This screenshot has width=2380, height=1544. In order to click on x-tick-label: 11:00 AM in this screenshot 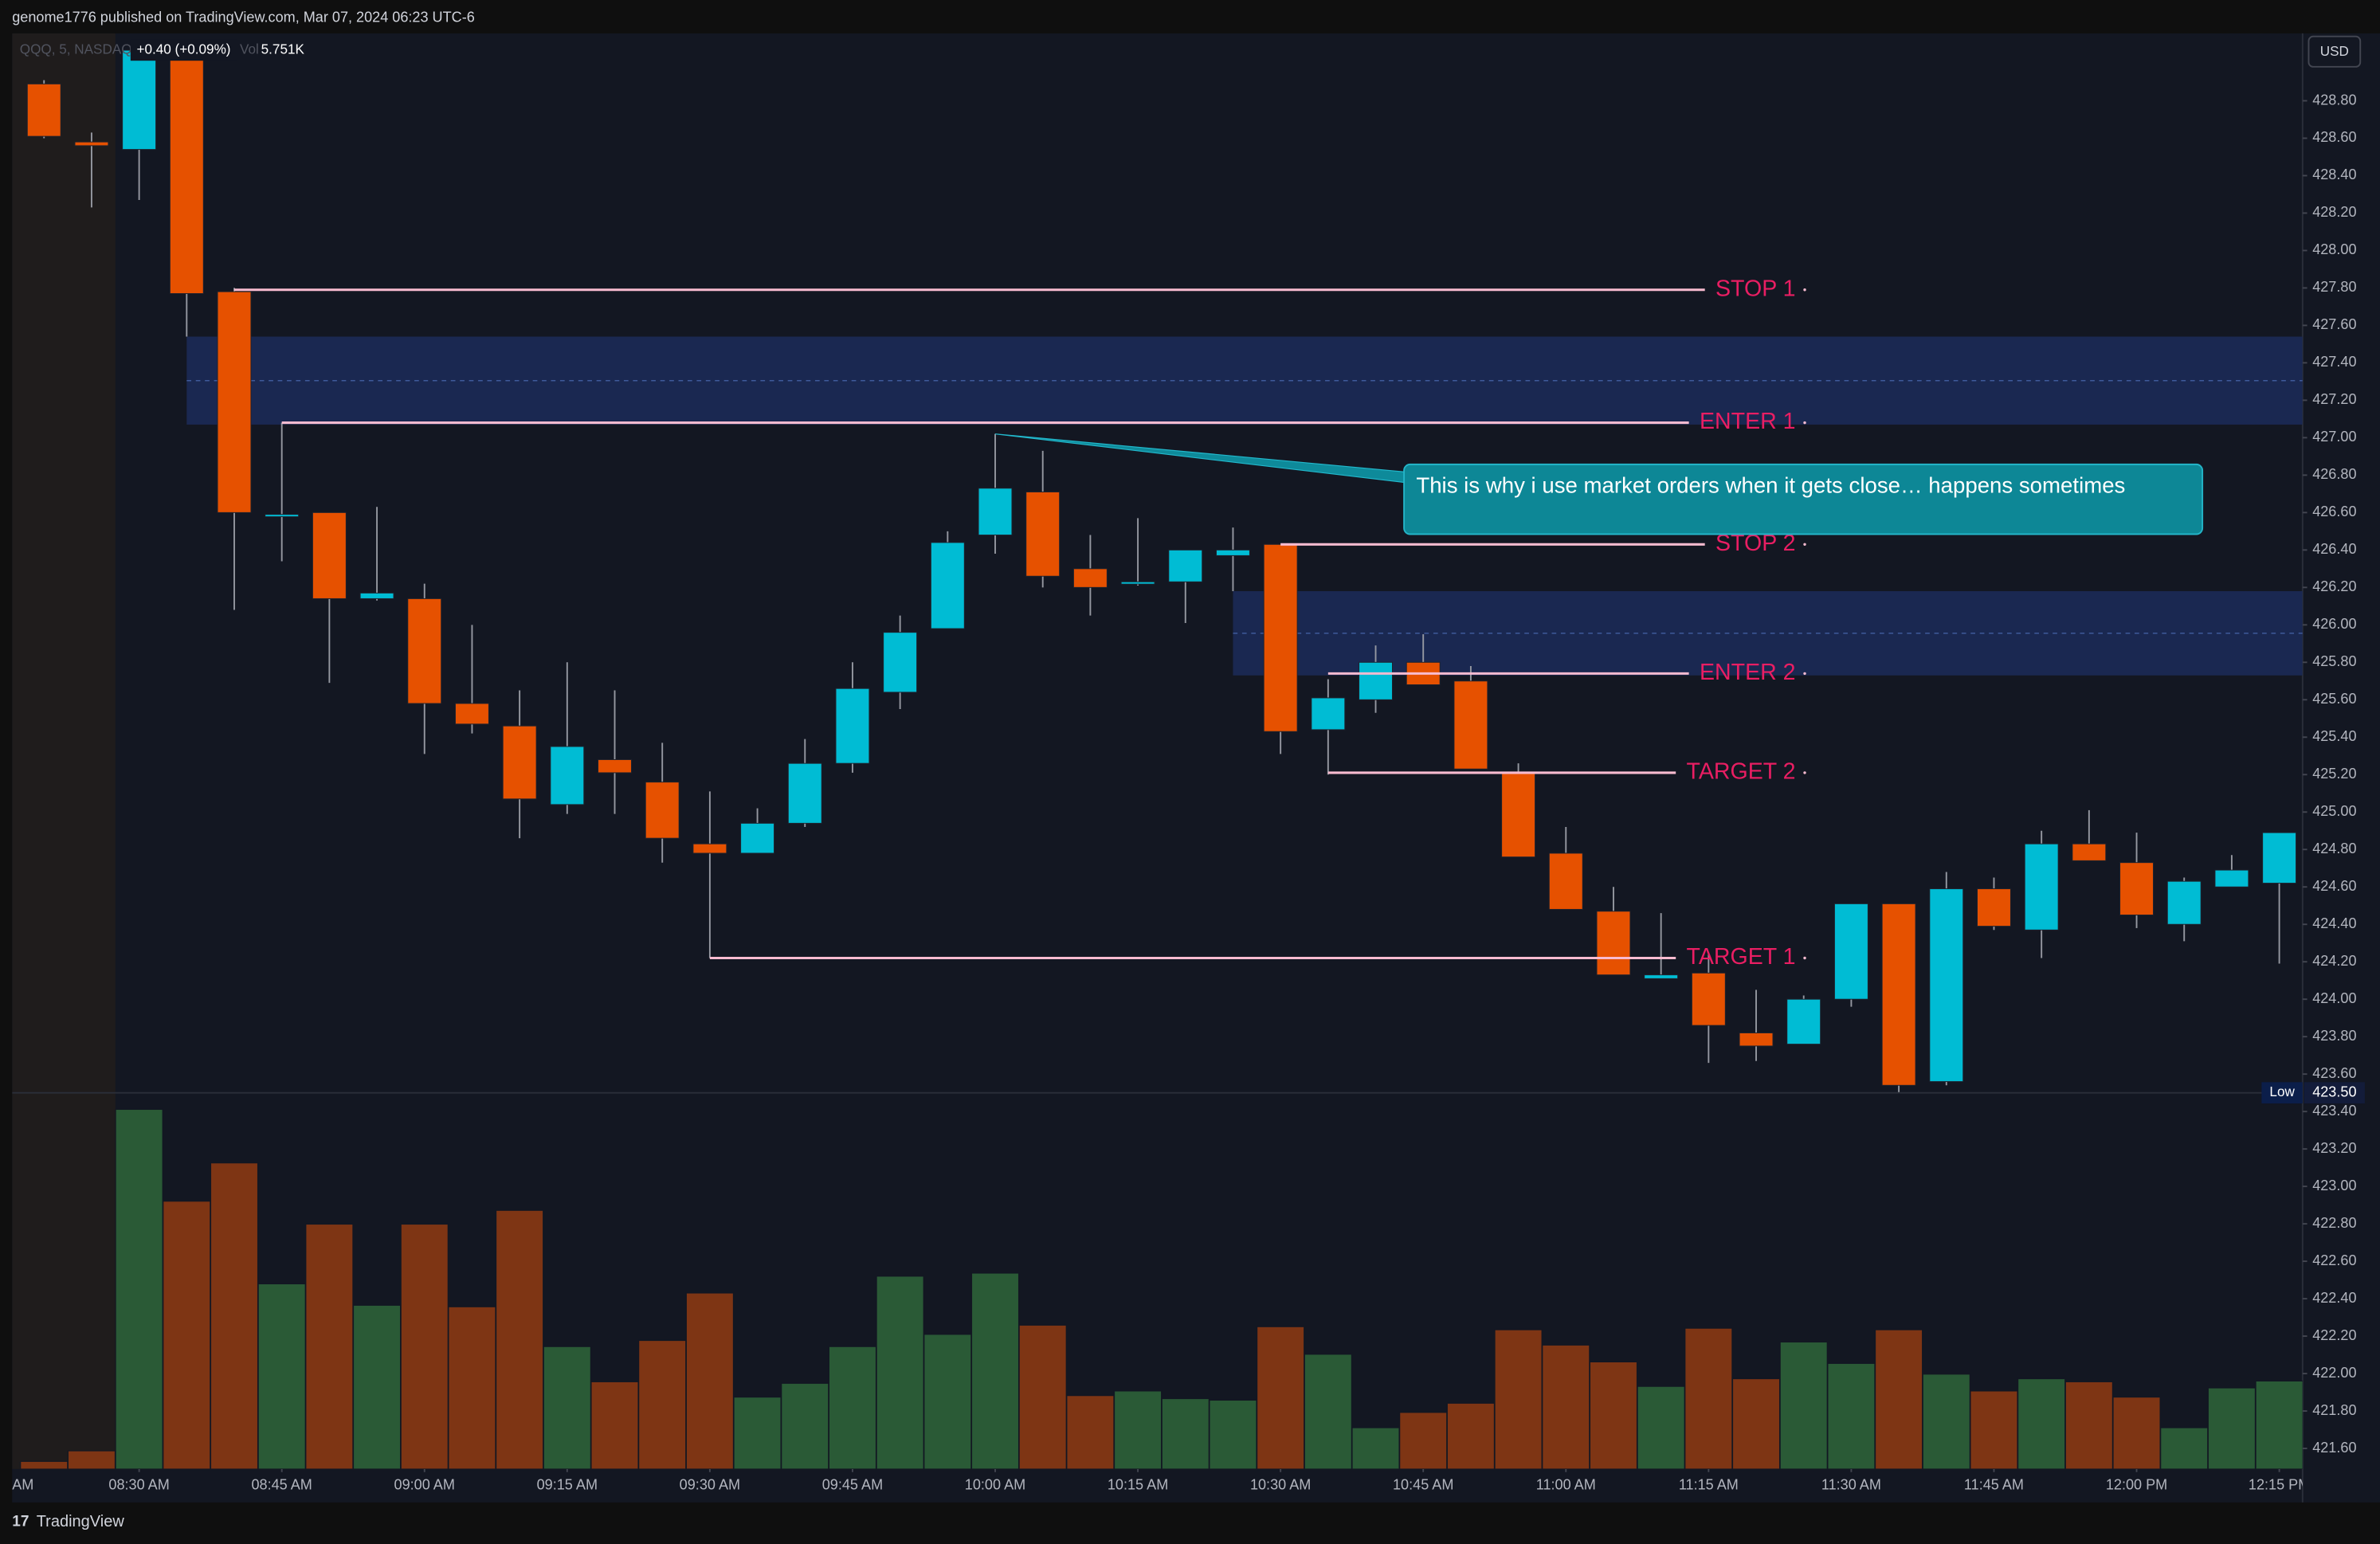, I will do `click(1566, 1485)`.